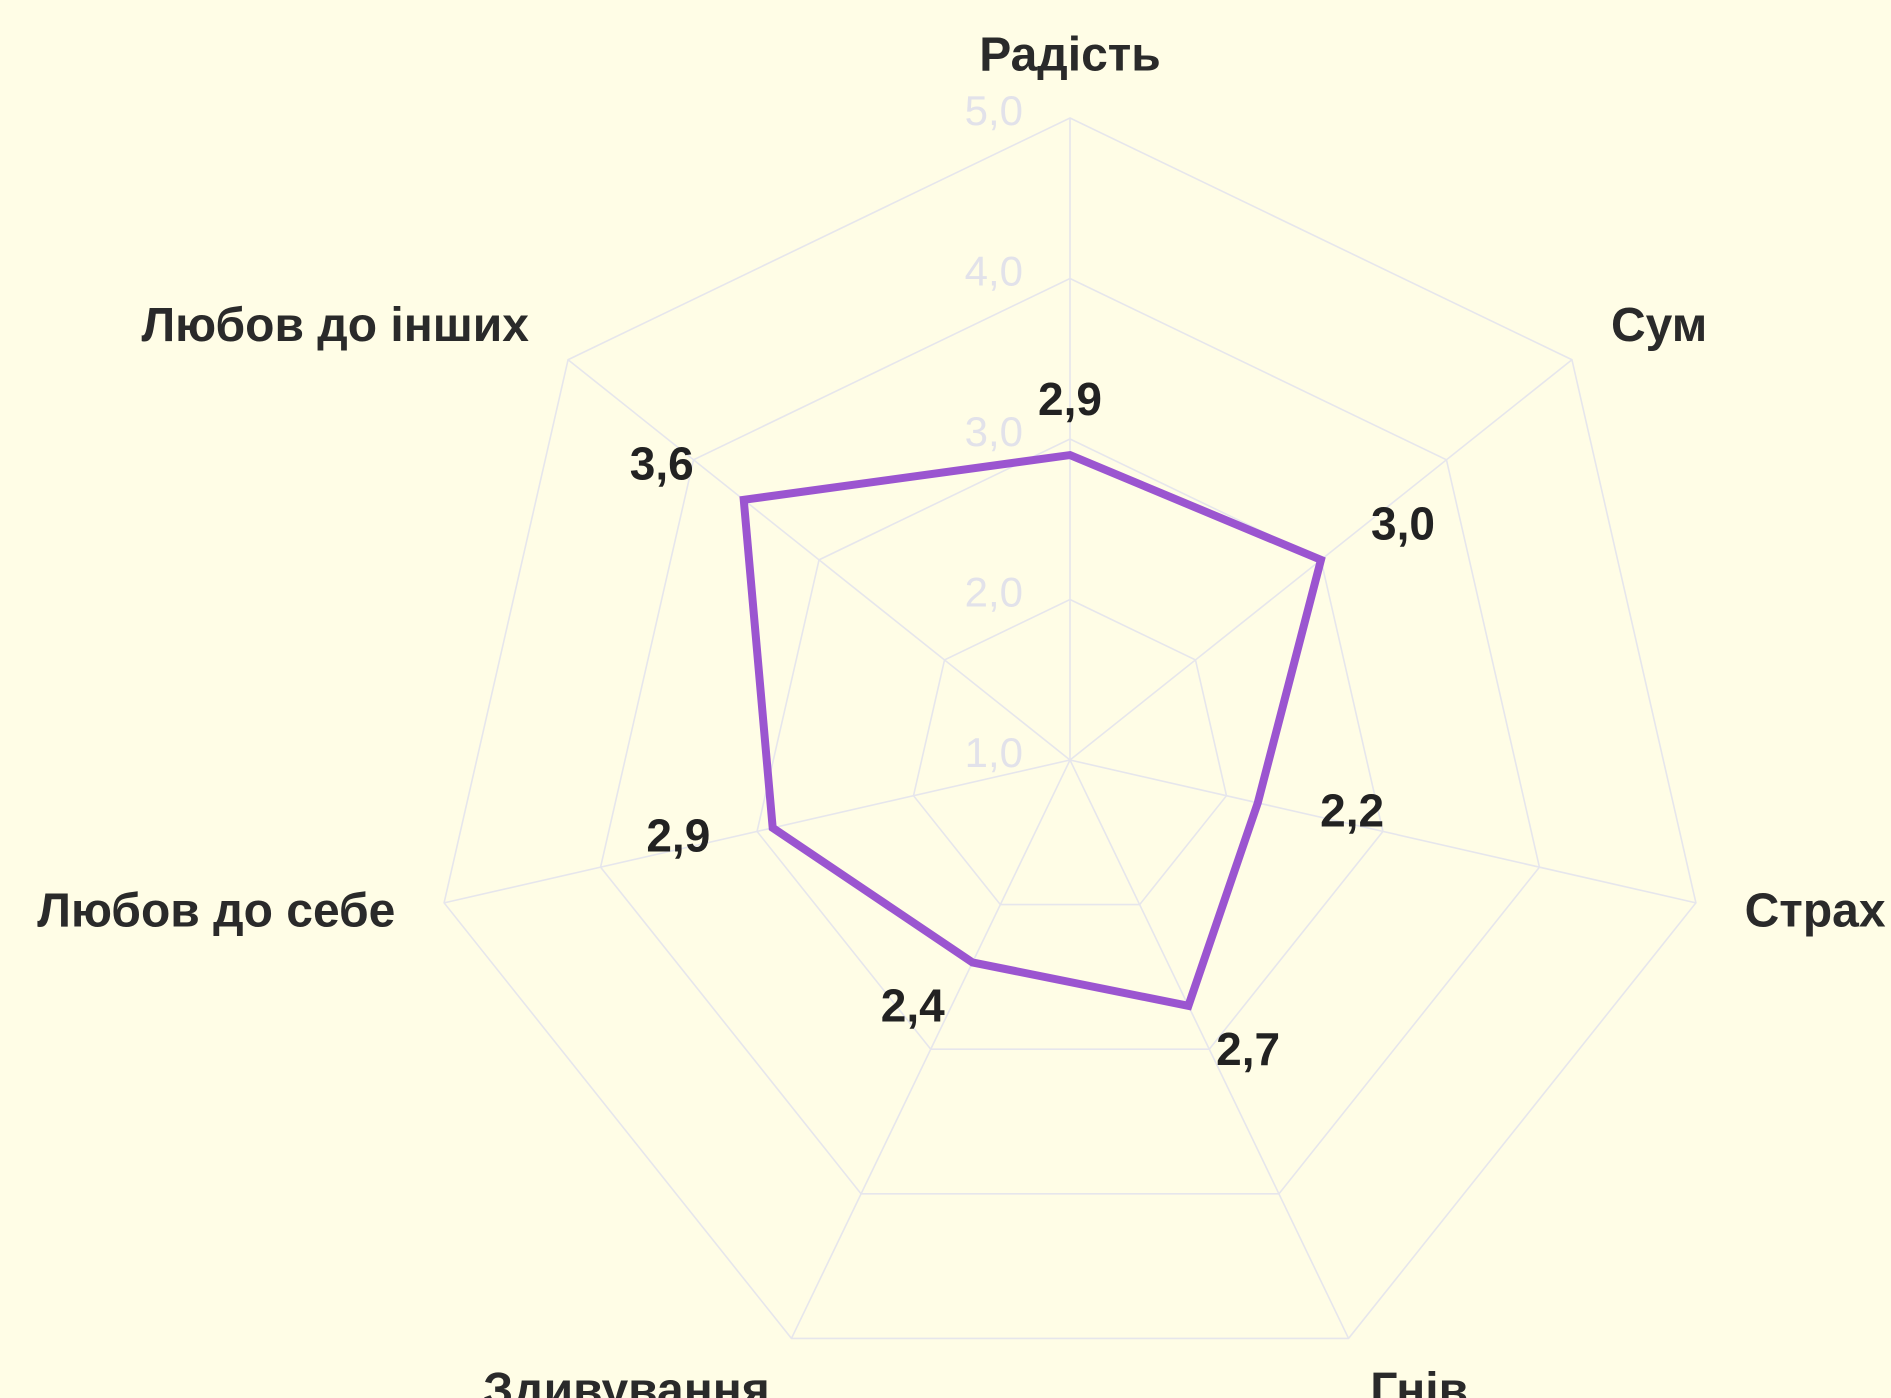  Describe the element at coordinates (1403, 524) in the screenshot. I see `value-label: 3,0` at that location.